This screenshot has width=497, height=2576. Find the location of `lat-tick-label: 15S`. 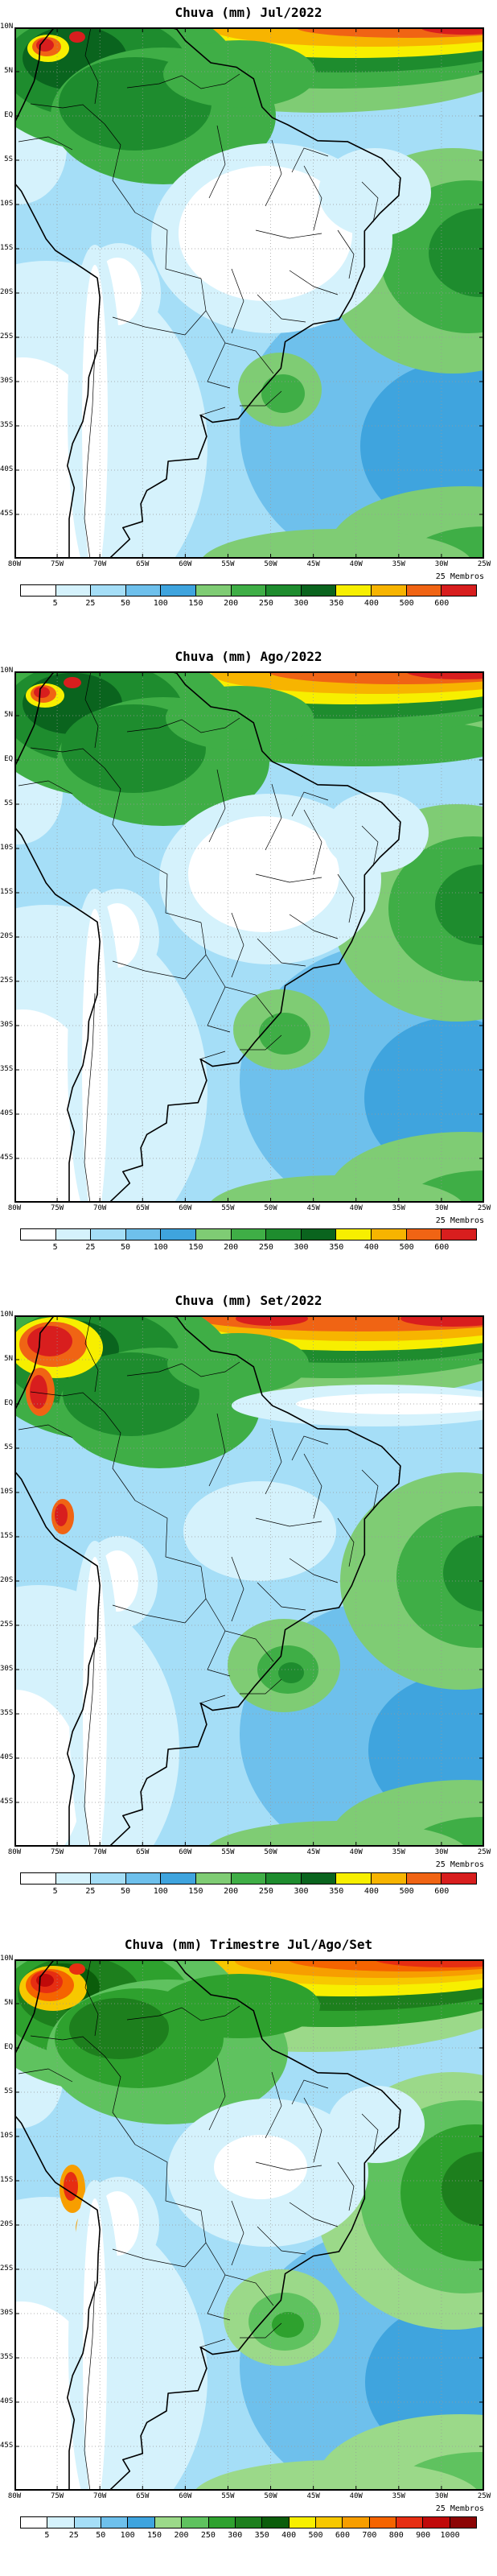

lat-tick-label: 15S is located at coordinates (7, 1536).